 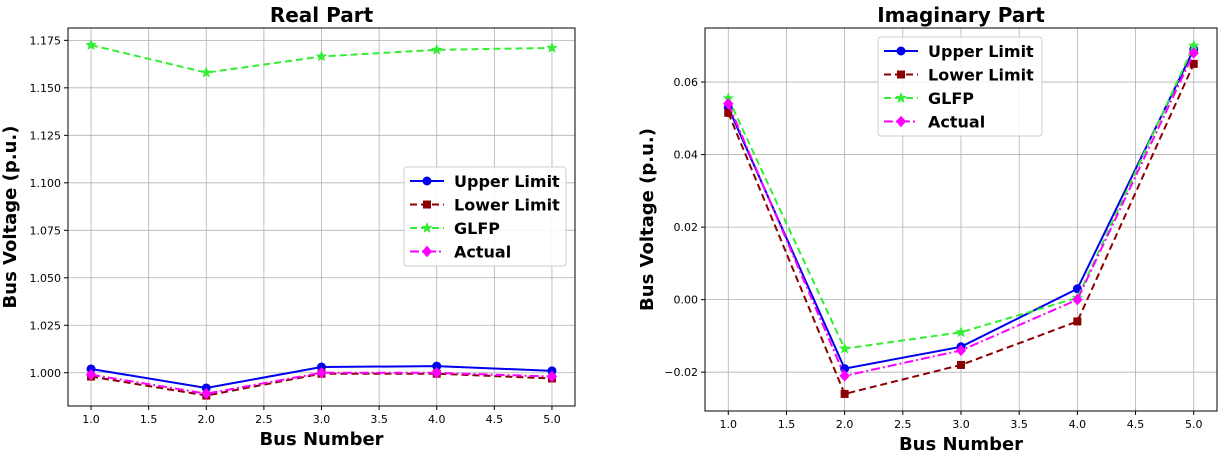 I want to click on y-tick-label: 1.175, so click(x=46, y=40).